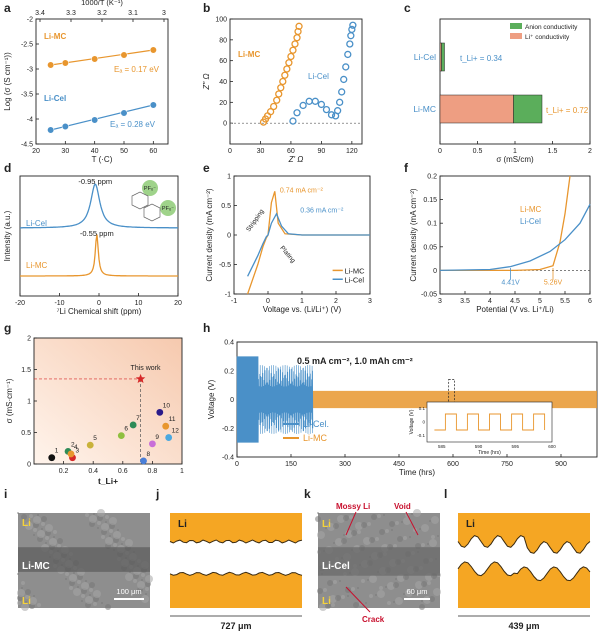 This screenshot has width=600, height=631. What do you see at coordinates (36, 151) in the screenshot?
I see `x-tick-label: 20` at bounding box center [36, 151].